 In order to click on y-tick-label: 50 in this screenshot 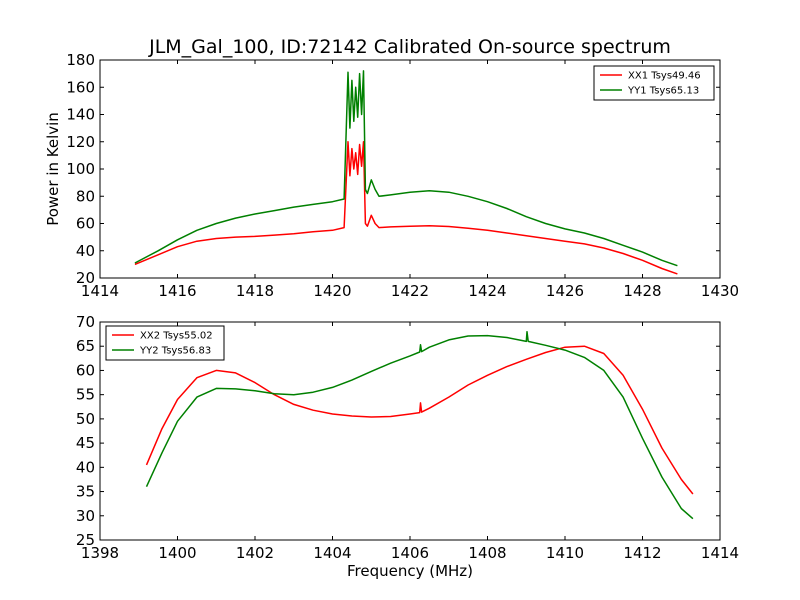, I will do `click(85, 419)`.